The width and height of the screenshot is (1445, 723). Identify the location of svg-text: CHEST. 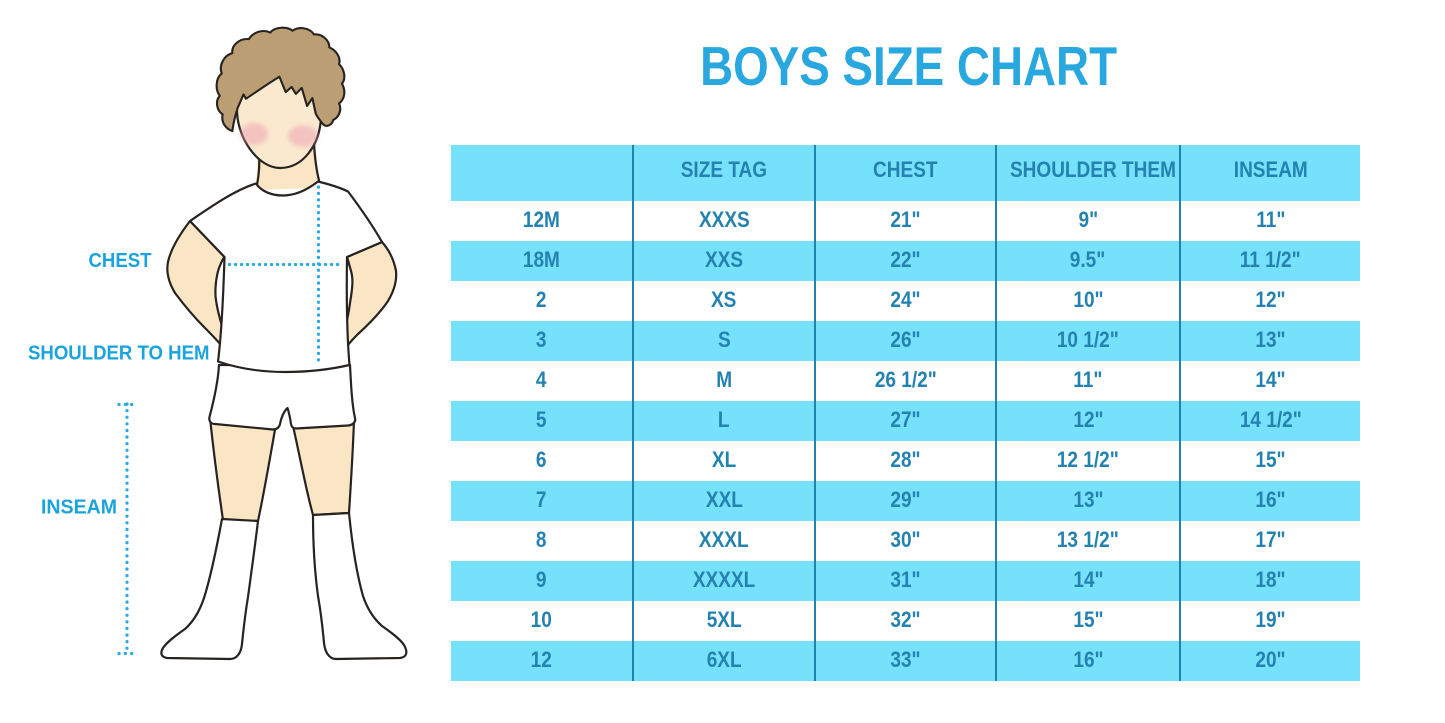
(120, 261).